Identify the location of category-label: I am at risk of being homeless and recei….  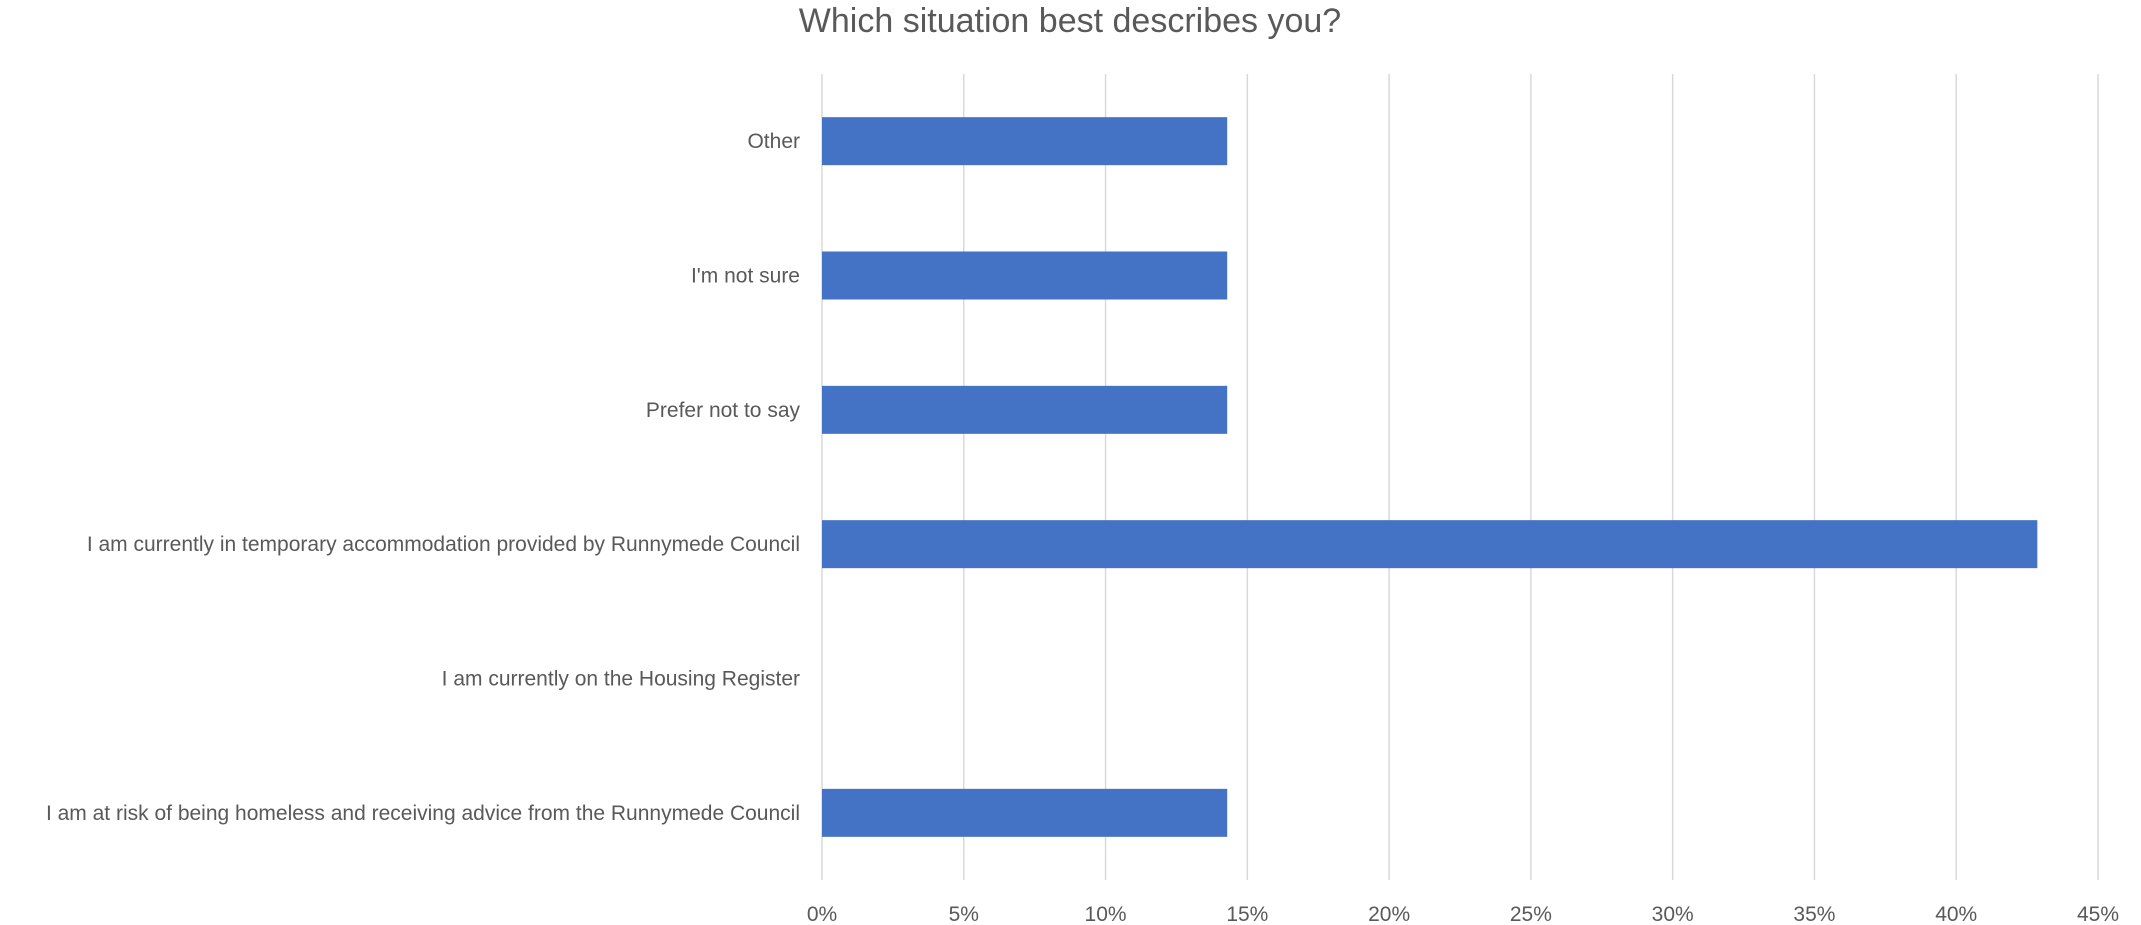
(423, 813).